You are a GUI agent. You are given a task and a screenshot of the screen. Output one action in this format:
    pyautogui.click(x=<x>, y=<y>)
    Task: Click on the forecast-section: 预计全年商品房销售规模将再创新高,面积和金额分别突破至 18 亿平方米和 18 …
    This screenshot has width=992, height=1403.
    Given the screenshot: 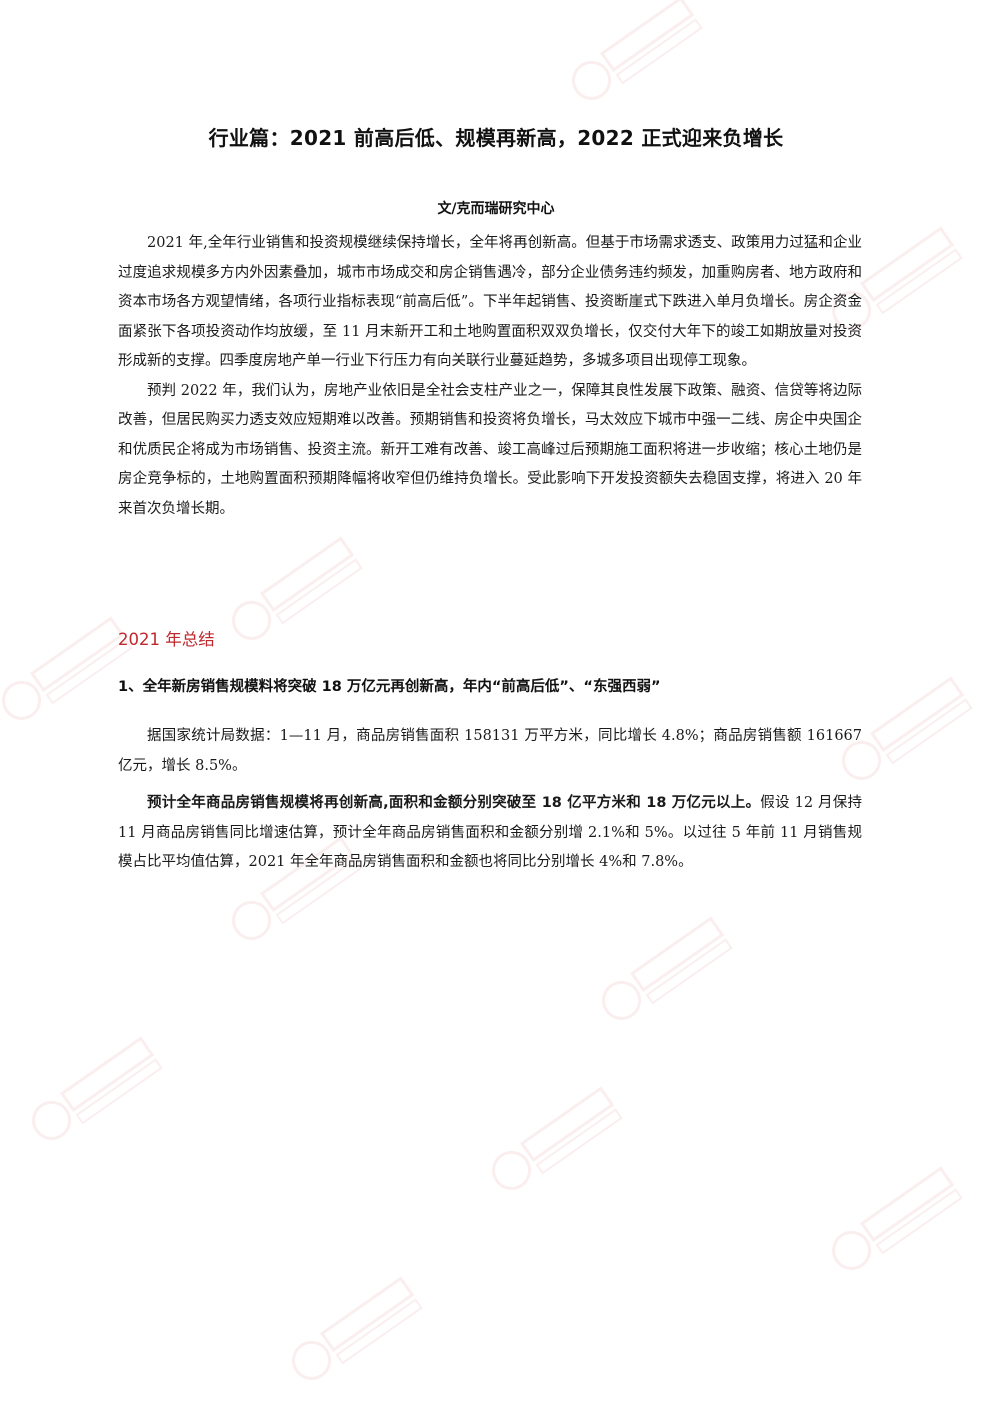 What is the action you would take?
    pyautogui.click(x=490, y=833)
    